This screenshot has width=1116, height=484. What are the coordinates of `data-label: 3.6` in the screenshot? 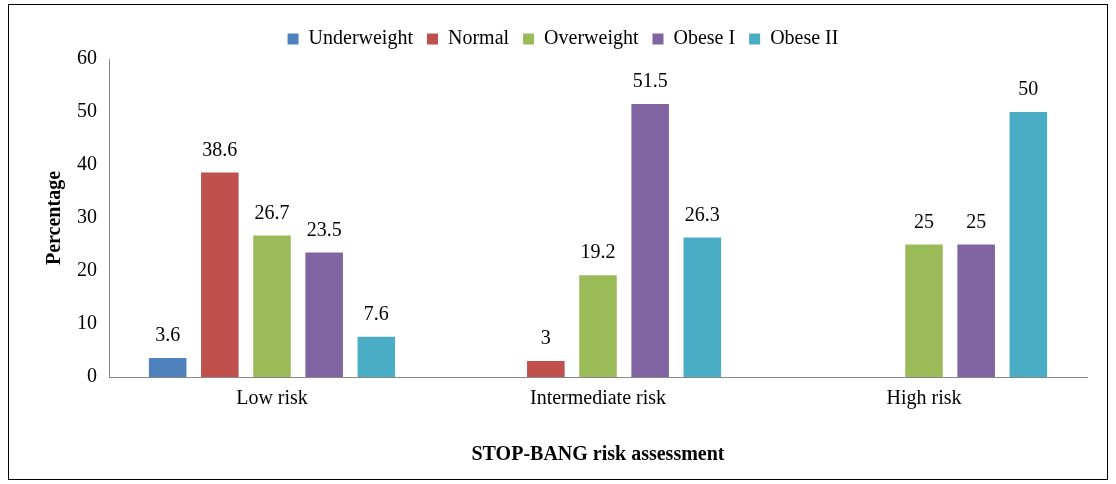 It's located at (168, 334).